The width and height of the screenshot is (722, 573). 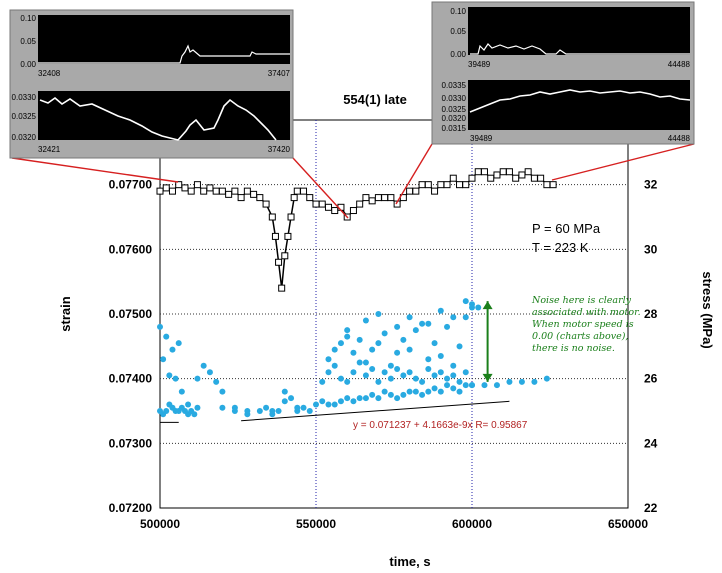 I want to click on x-tick-labels: 500000 550000 600000 650000, so click(x=394, y=524).